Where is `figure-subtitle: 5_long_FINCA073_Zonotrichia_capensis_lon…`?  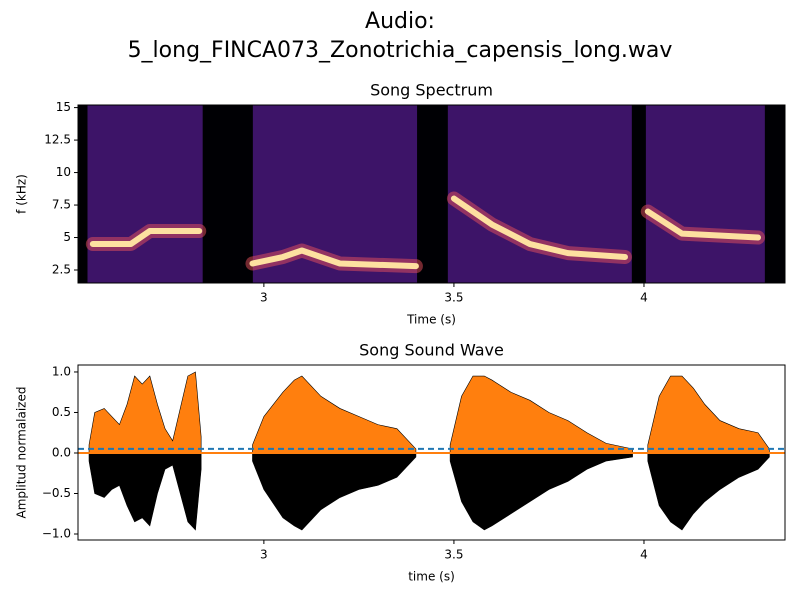 figure-subtitle: 5_long_FINCA073_Zonotrichia_capensis_lon… is located at coordinates (400, 50).